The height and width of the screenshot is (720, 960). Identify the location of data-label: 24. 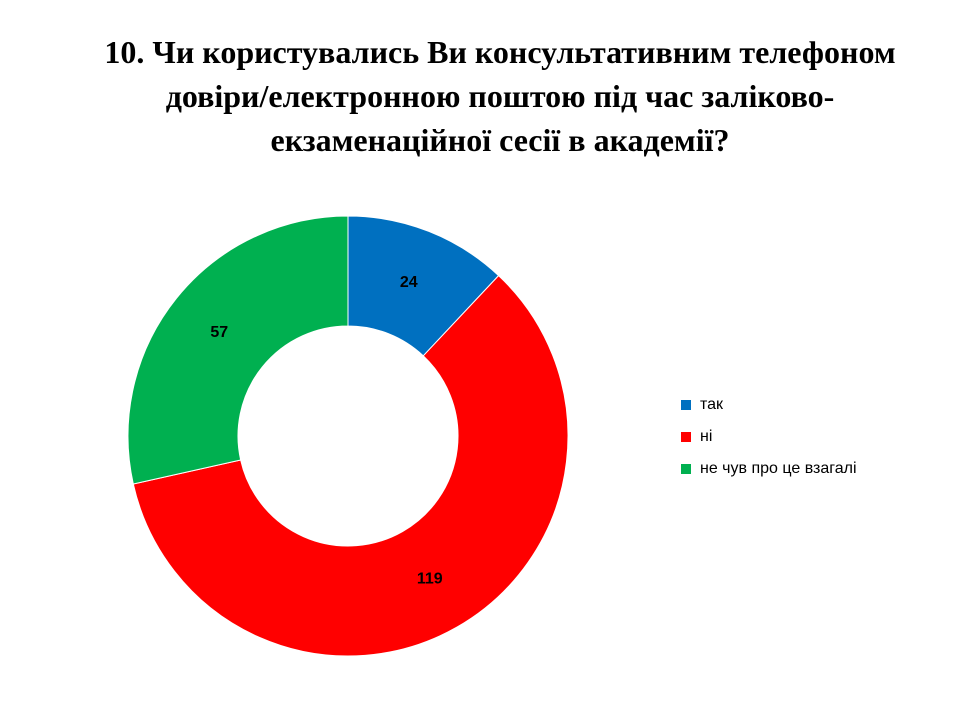
(409, 282).